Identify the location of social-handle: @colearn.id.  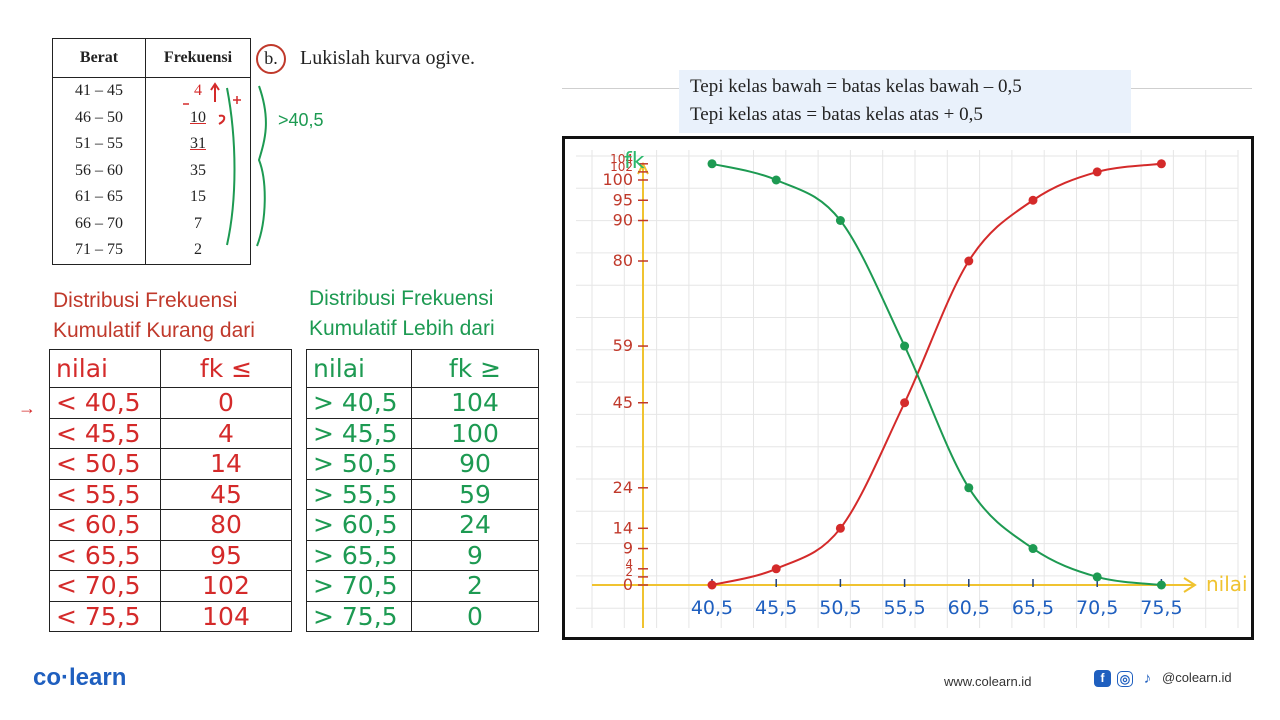
(1197, 677).